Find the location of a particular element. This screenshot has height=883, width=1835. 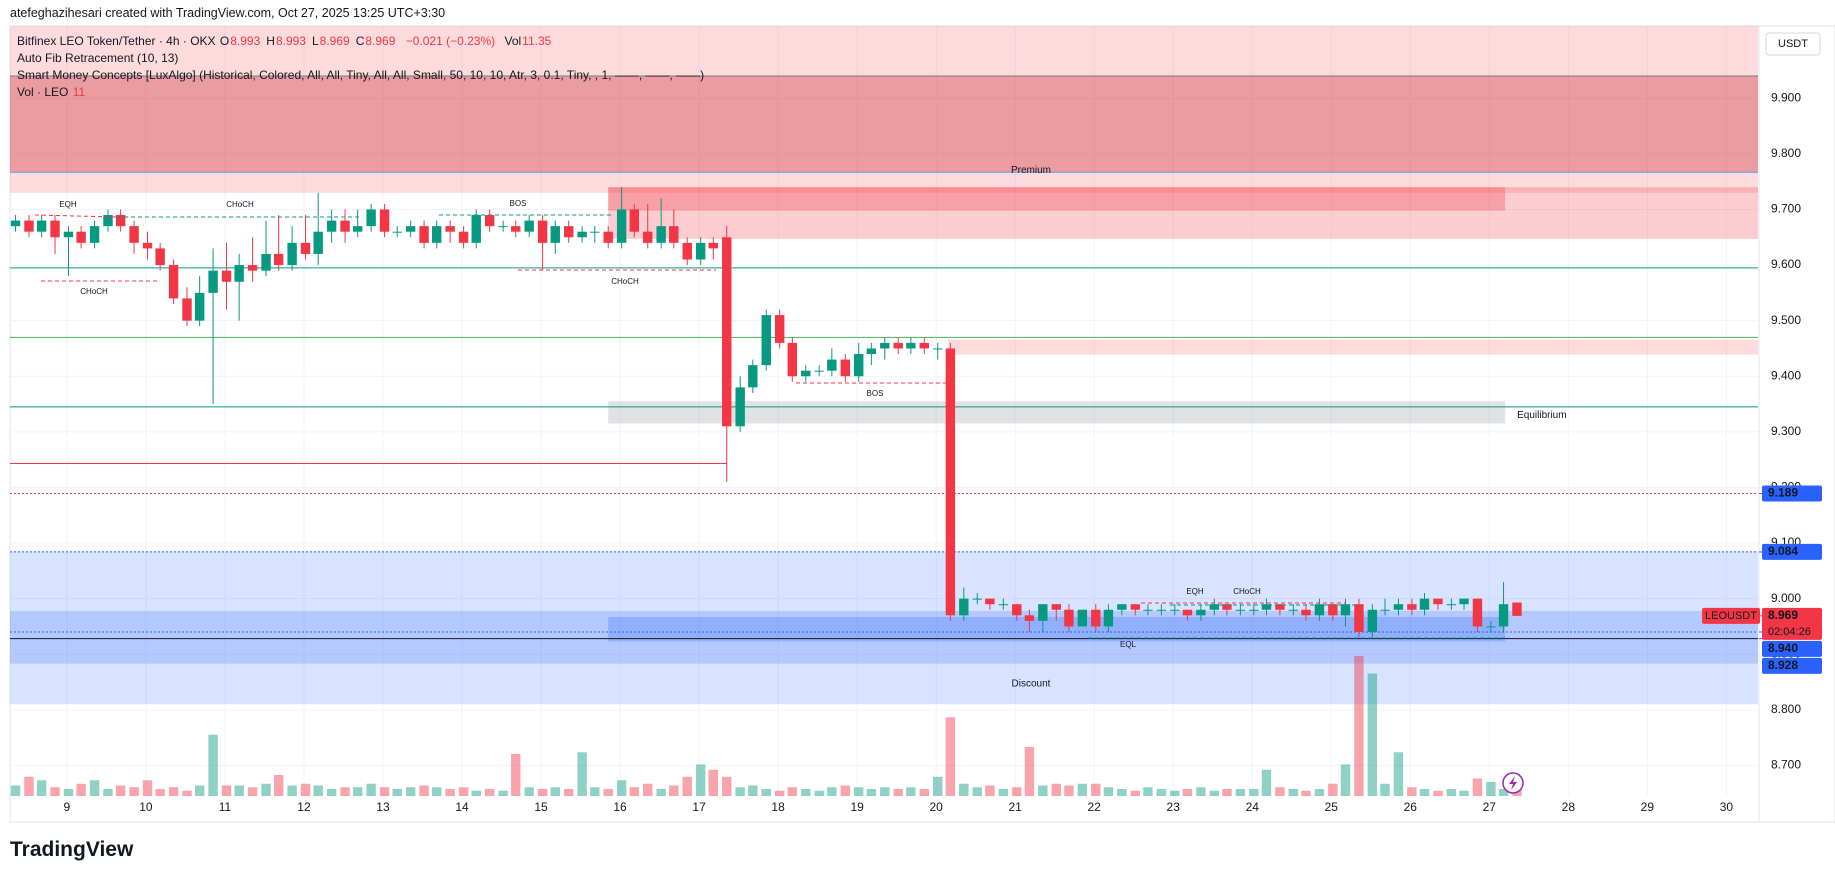

x-tick-label: 25 is located at coordinates (1332, 807).